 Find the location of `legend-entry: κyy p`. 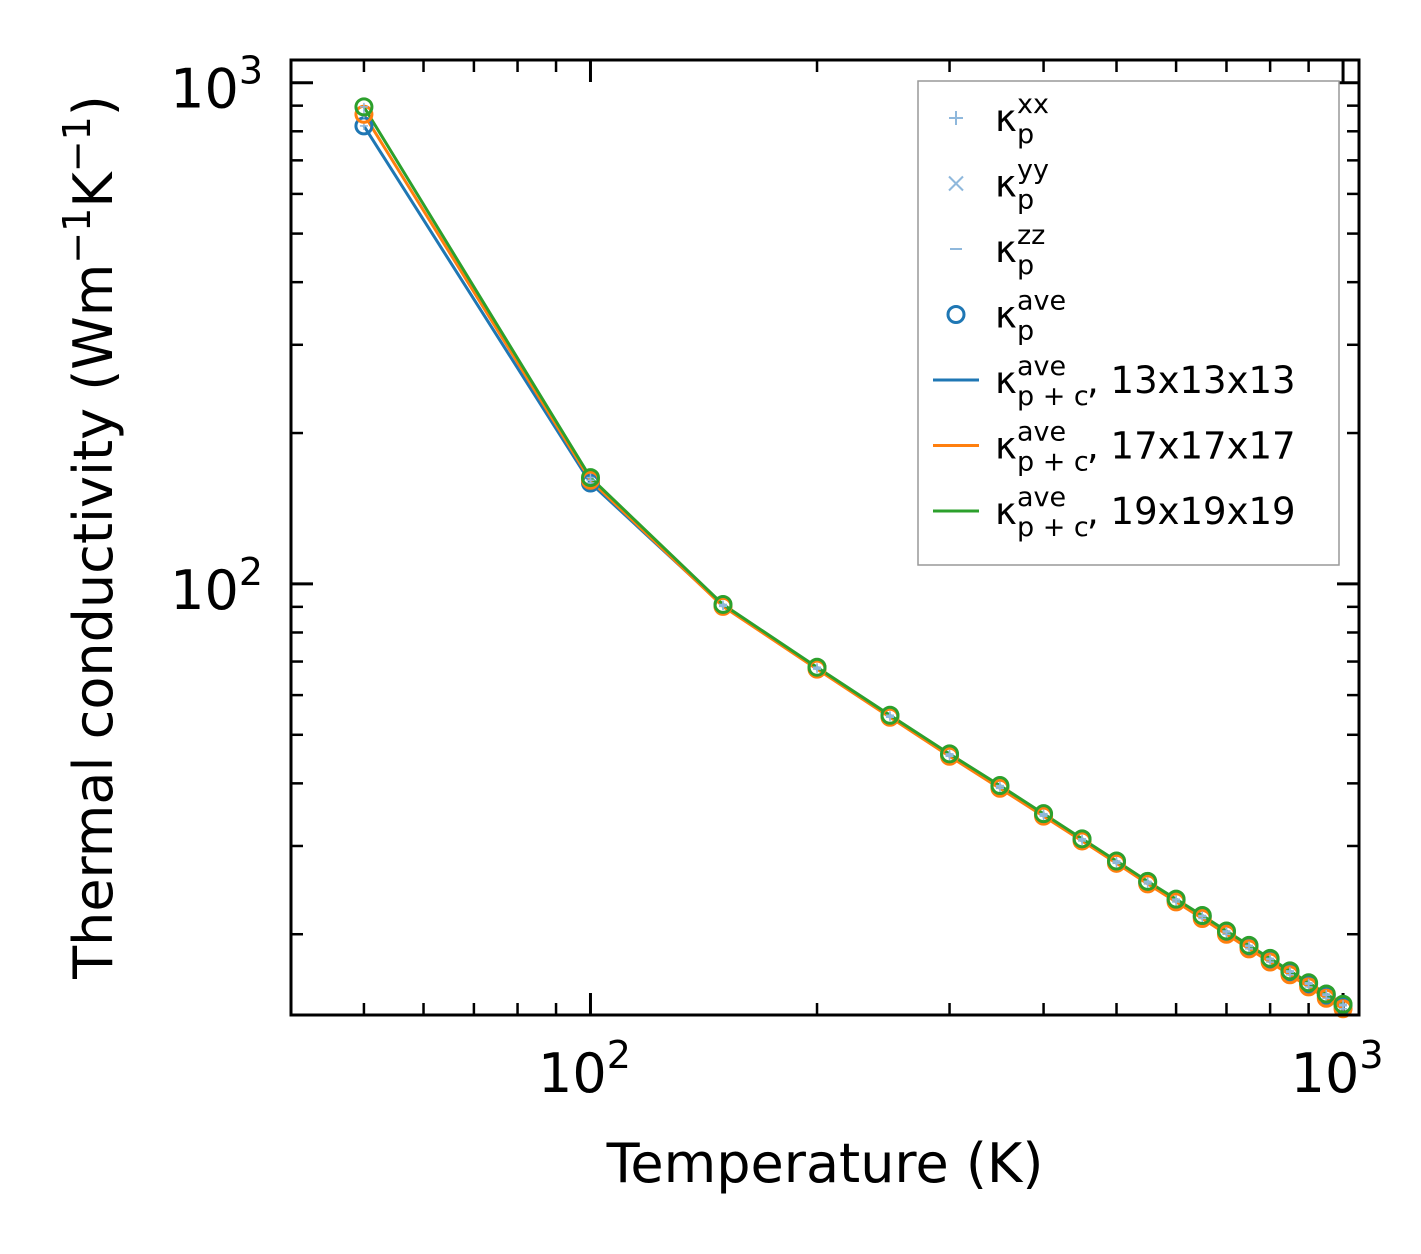

legend-entry: κyy p is located at coordinates (998, 185).